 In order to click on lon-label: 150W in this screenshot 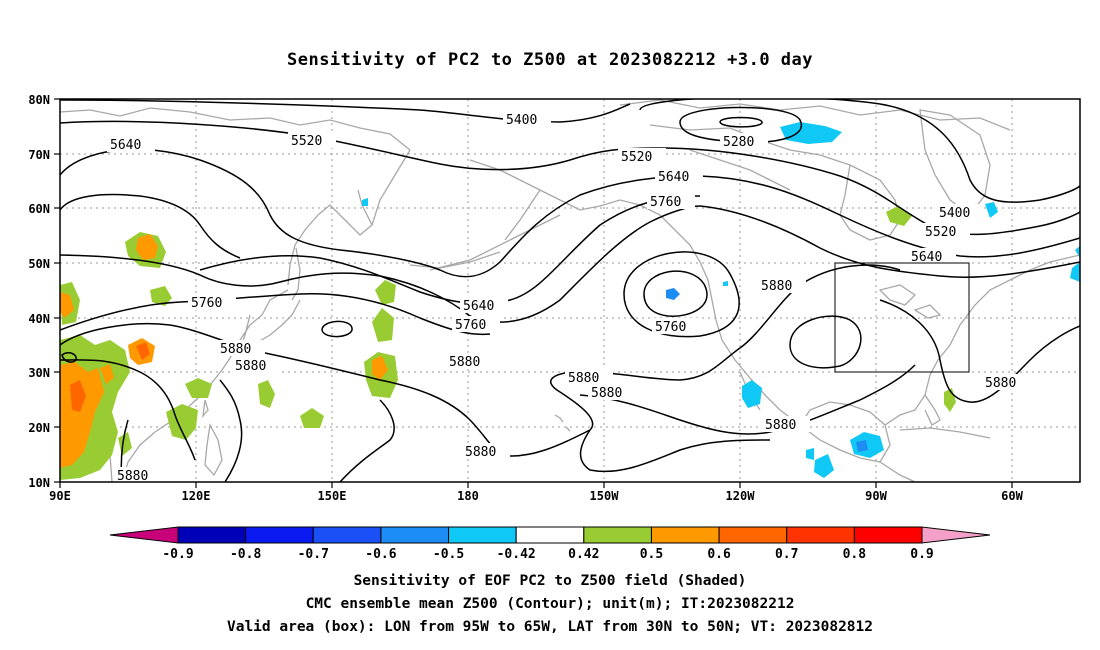, I will do `click(605, 496)`.